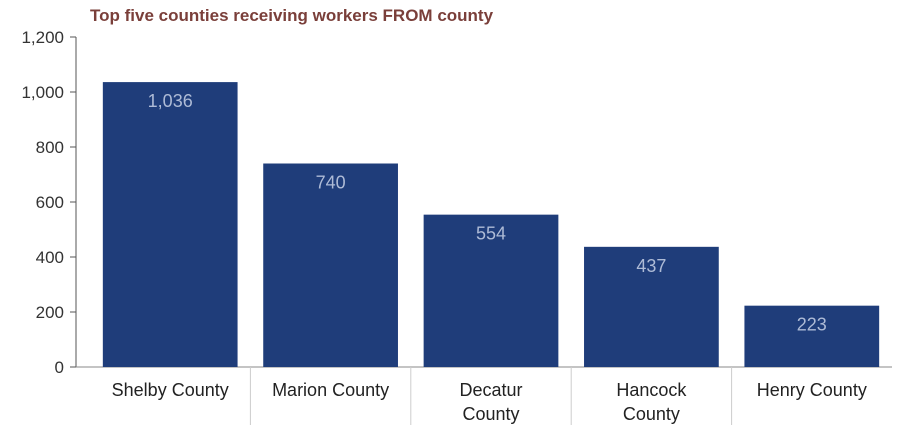 This screenshot has width=899, height=429. Describe the element at coordinates (812, 390) in the screenshot. I see `x-tick-label: Henry County` at that location.